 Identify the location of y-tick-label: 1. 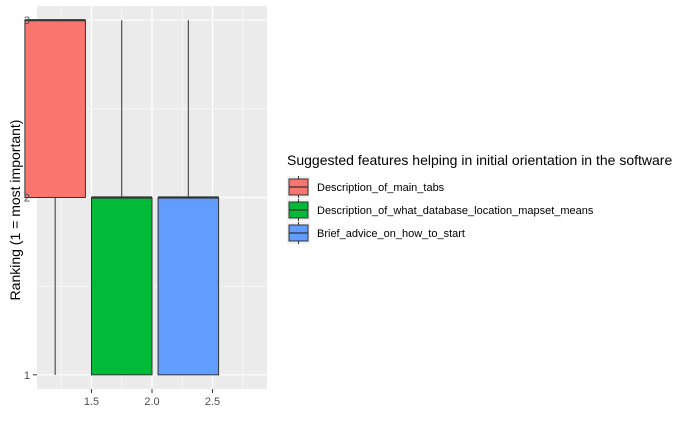
(27, 376).